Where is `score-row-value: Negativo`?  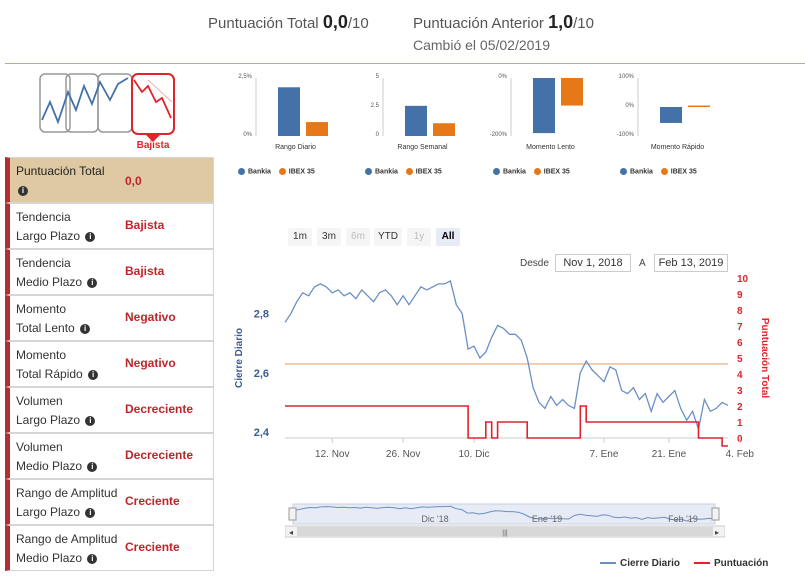
score-row-value: Negativo is located at coordinates (150, 363).